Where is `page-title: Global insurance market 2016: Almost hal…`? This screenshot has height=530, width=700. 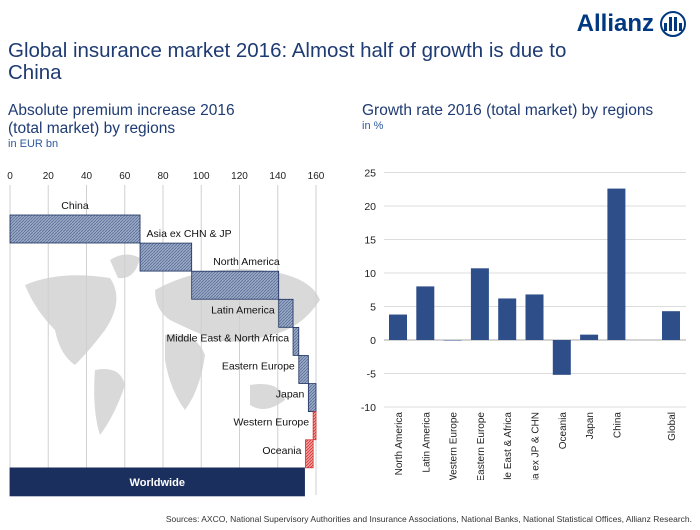
page-title: Global insurance market 2016: Almost hal… is located at coordinates (287, 61).